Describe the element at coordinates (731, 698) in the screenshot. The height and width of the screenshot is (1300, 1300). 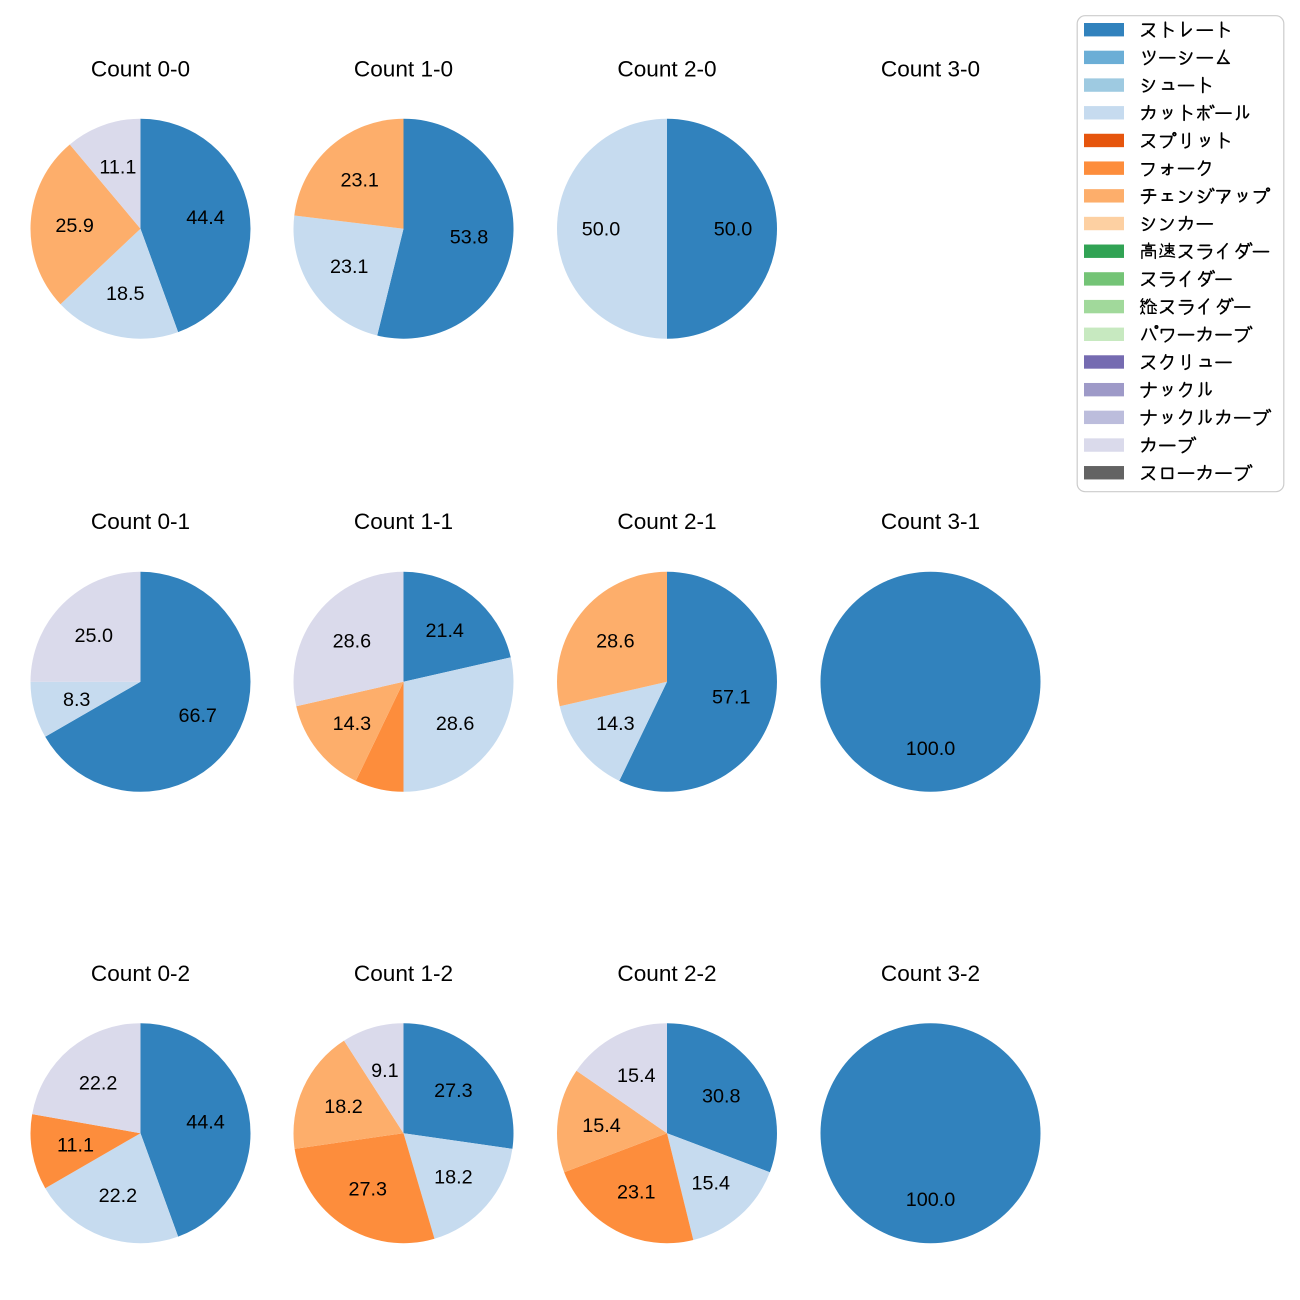
I see `svg-text: 57.1` at that location.